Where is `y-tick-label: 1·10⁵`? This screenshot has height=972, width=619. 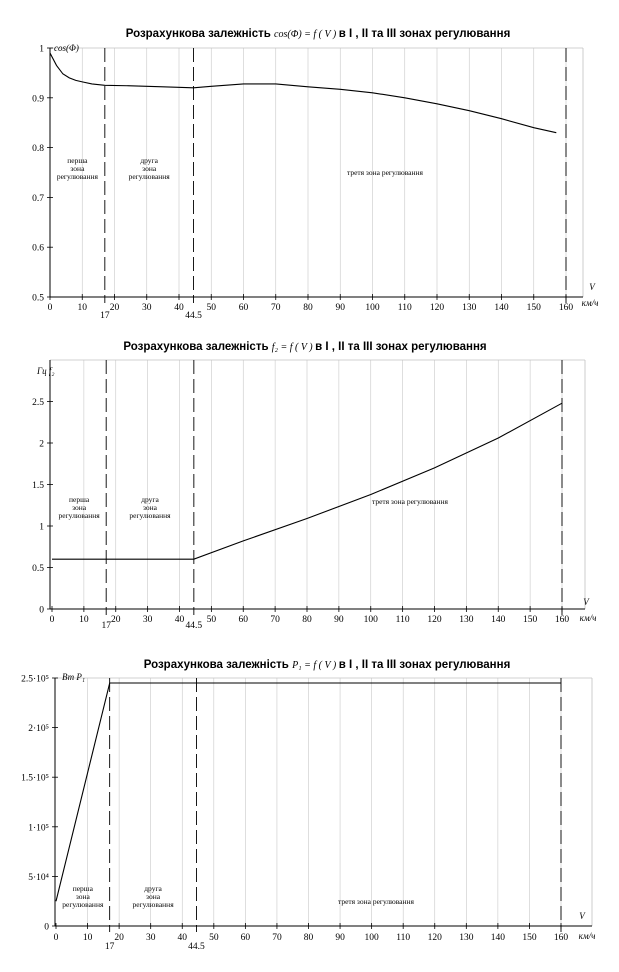 y-tick-label: 1·10⁵ is located at coordinates (38, 828).